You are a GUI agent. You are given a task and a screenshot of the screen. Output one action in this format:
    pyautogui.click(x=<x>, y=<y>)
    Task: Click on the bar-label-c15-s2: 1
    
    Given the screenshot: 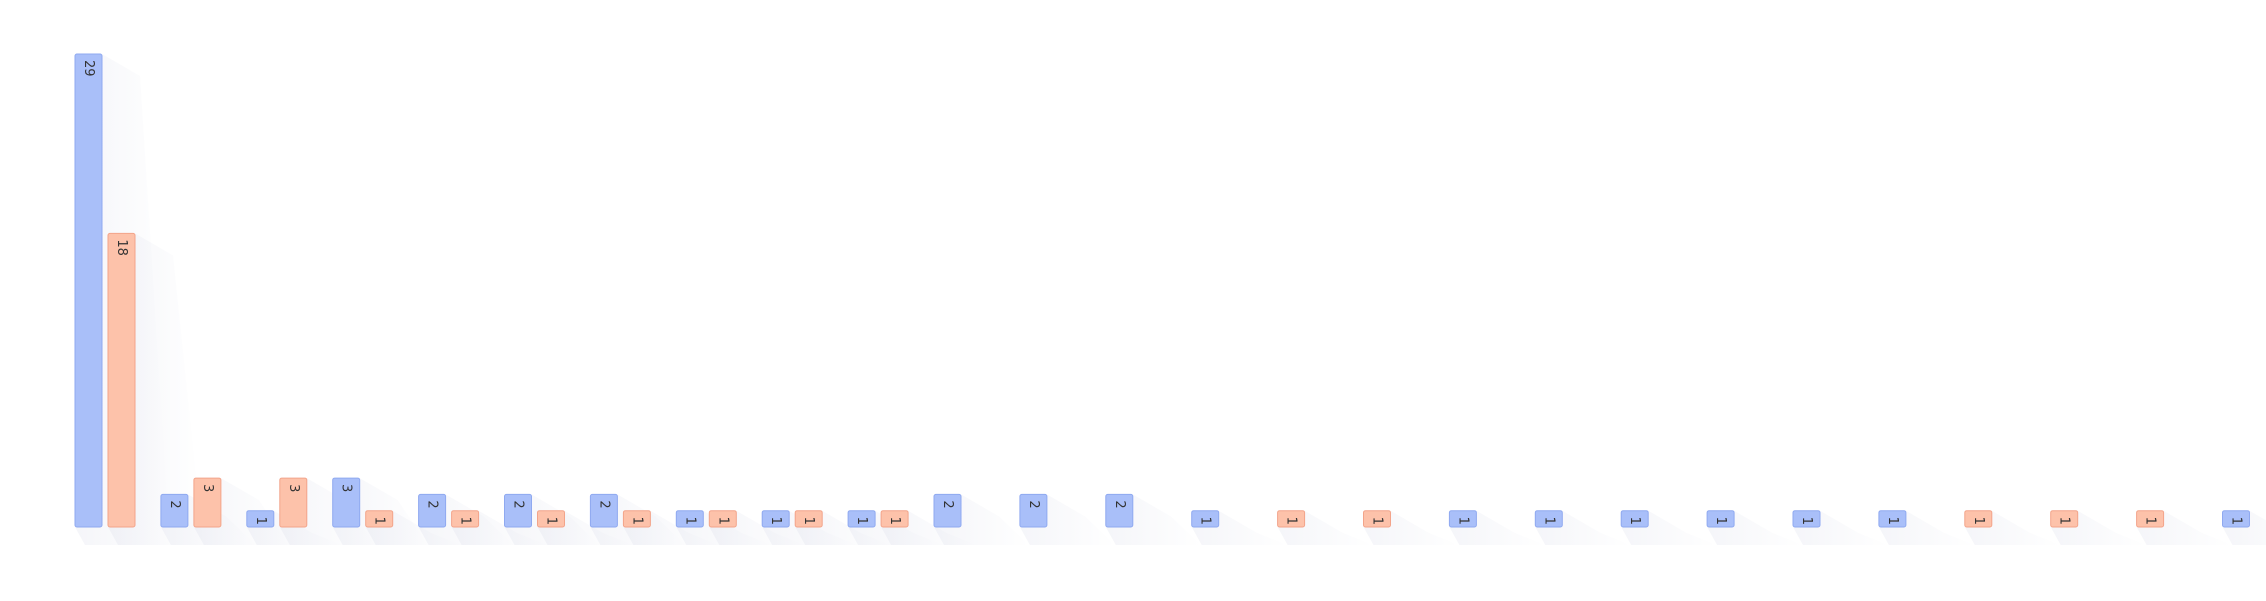 What is the action you would take?
    pyautogui.click(x=1291, y=521)
    